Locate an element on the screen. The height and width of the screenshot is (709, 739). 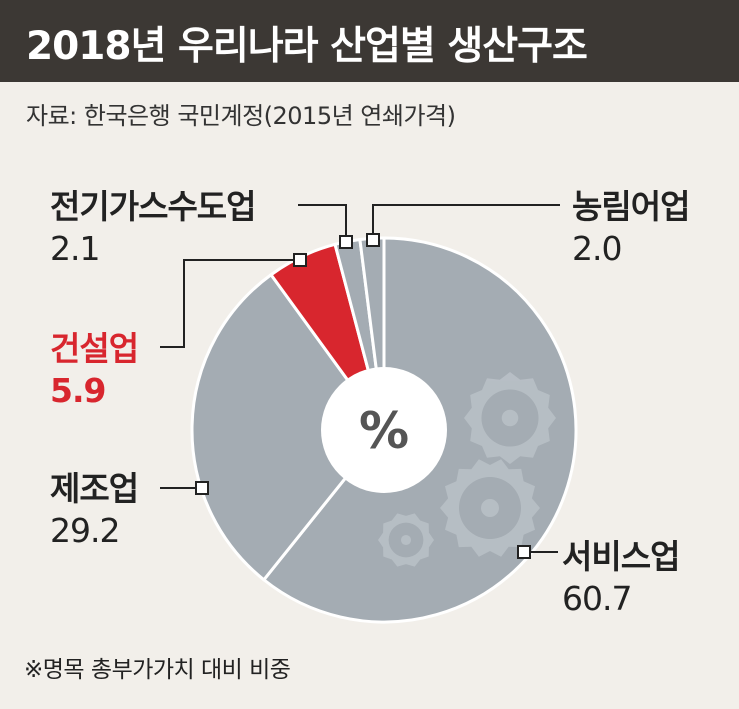
slice-name-services: 서비스업 is located at coordinates (621, 556).